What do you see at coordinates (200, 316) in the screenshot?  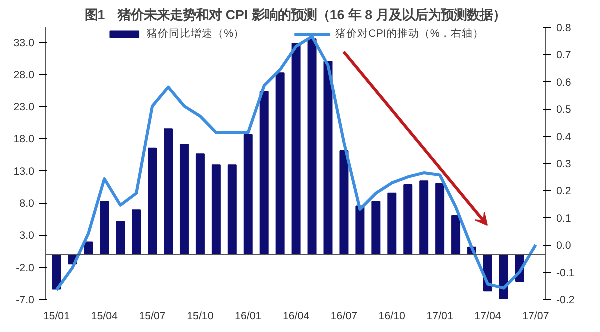 I see `x-tick-label: 15/10` at bounding box center [200, 316].